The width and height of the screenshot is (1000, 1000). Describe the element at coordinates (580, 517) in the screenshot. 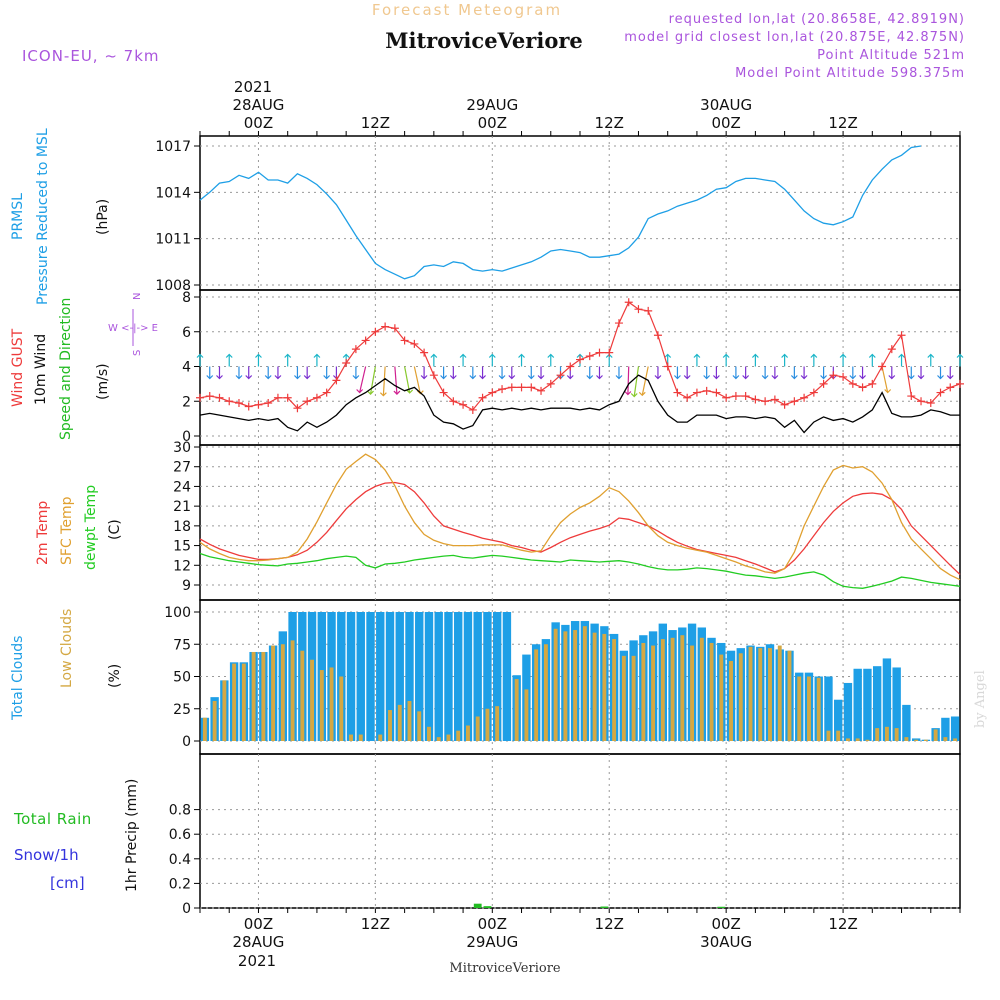

I see `sfc-temp-line` at that location.